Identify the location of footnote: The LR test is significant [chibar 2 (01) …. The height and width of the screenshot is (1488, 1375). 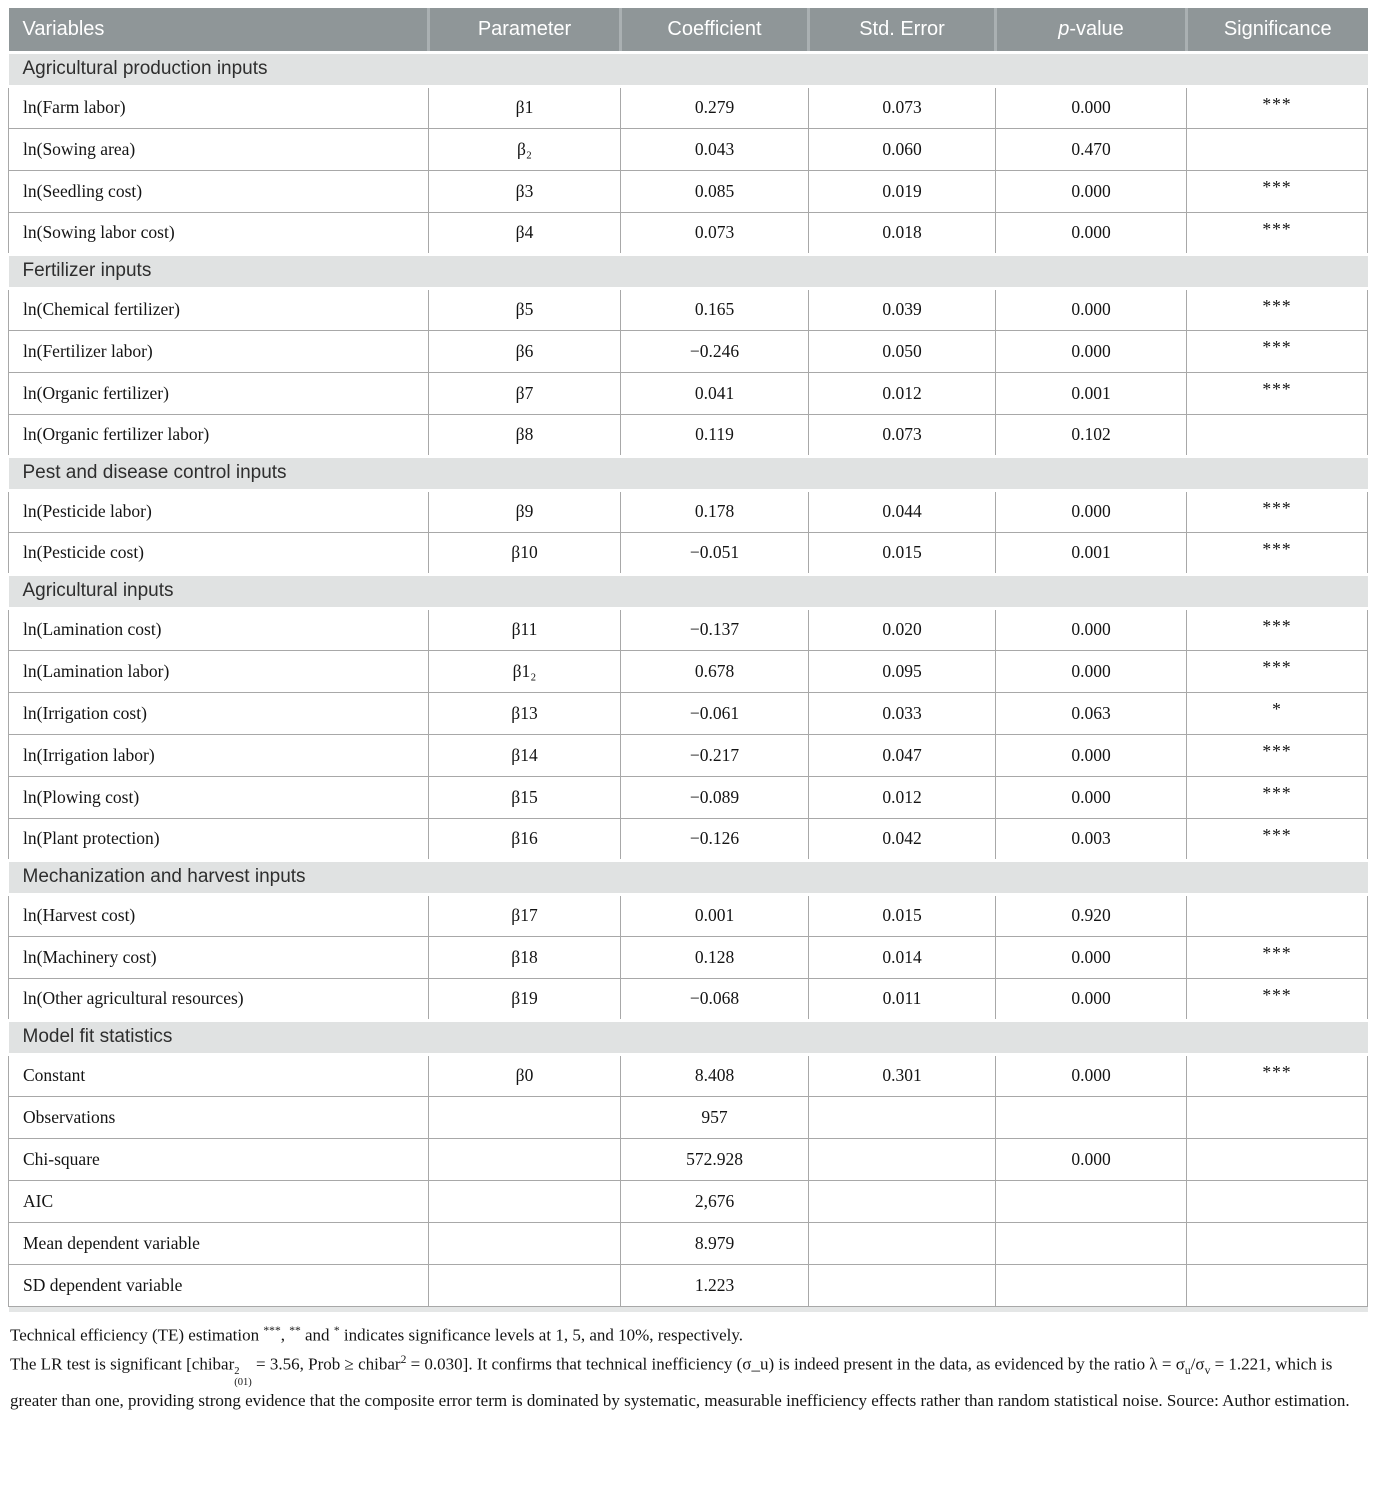
(680, 1382).